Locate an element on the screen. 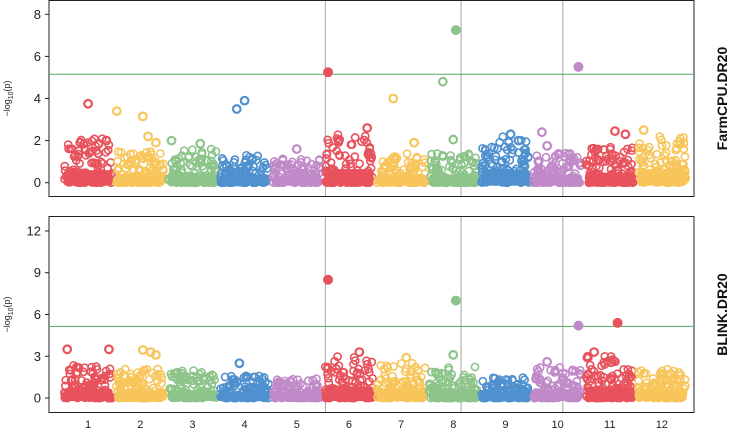  chromosome-5-snps is located at coordinates (296, 388).